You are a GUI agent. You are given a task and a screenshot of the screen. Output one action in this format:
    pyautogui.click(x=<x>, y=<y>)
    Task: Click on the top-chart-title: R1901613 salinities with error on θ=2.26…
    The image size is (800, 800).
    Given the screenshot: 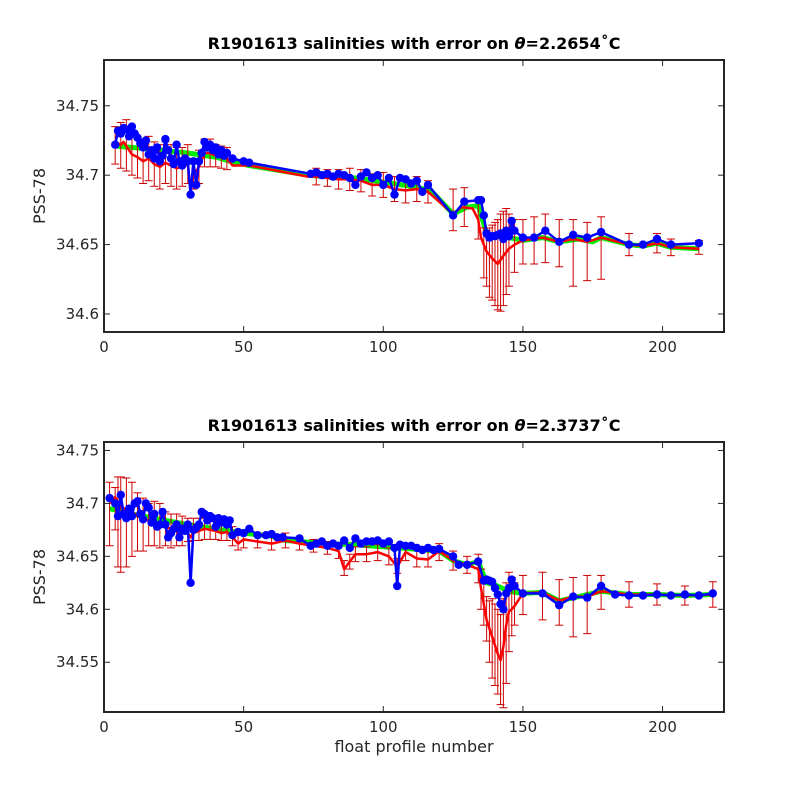 What is the action you would take?
    pyautogui.click(x=414, y=43)
    